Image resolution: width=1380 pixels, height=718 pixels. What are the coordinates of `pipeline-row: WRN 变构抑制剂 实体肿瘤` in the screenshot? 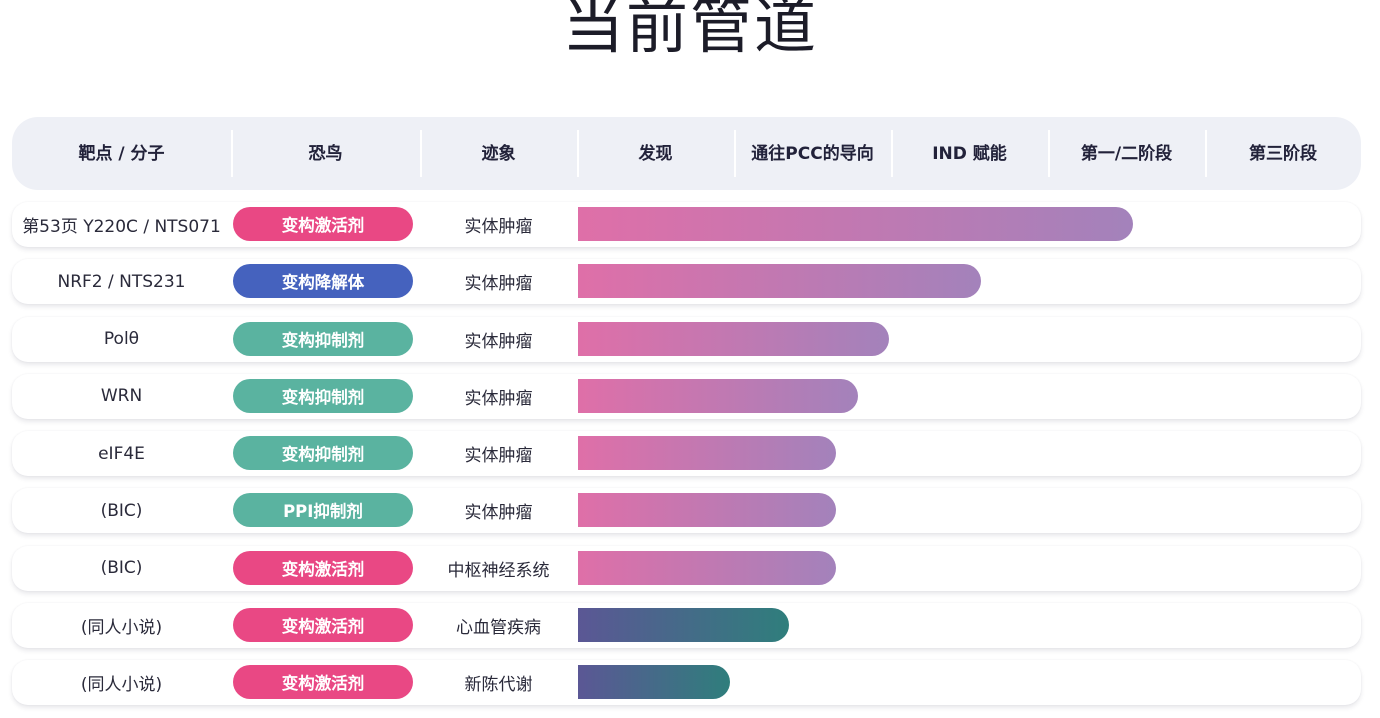 It's located at (686, 396).